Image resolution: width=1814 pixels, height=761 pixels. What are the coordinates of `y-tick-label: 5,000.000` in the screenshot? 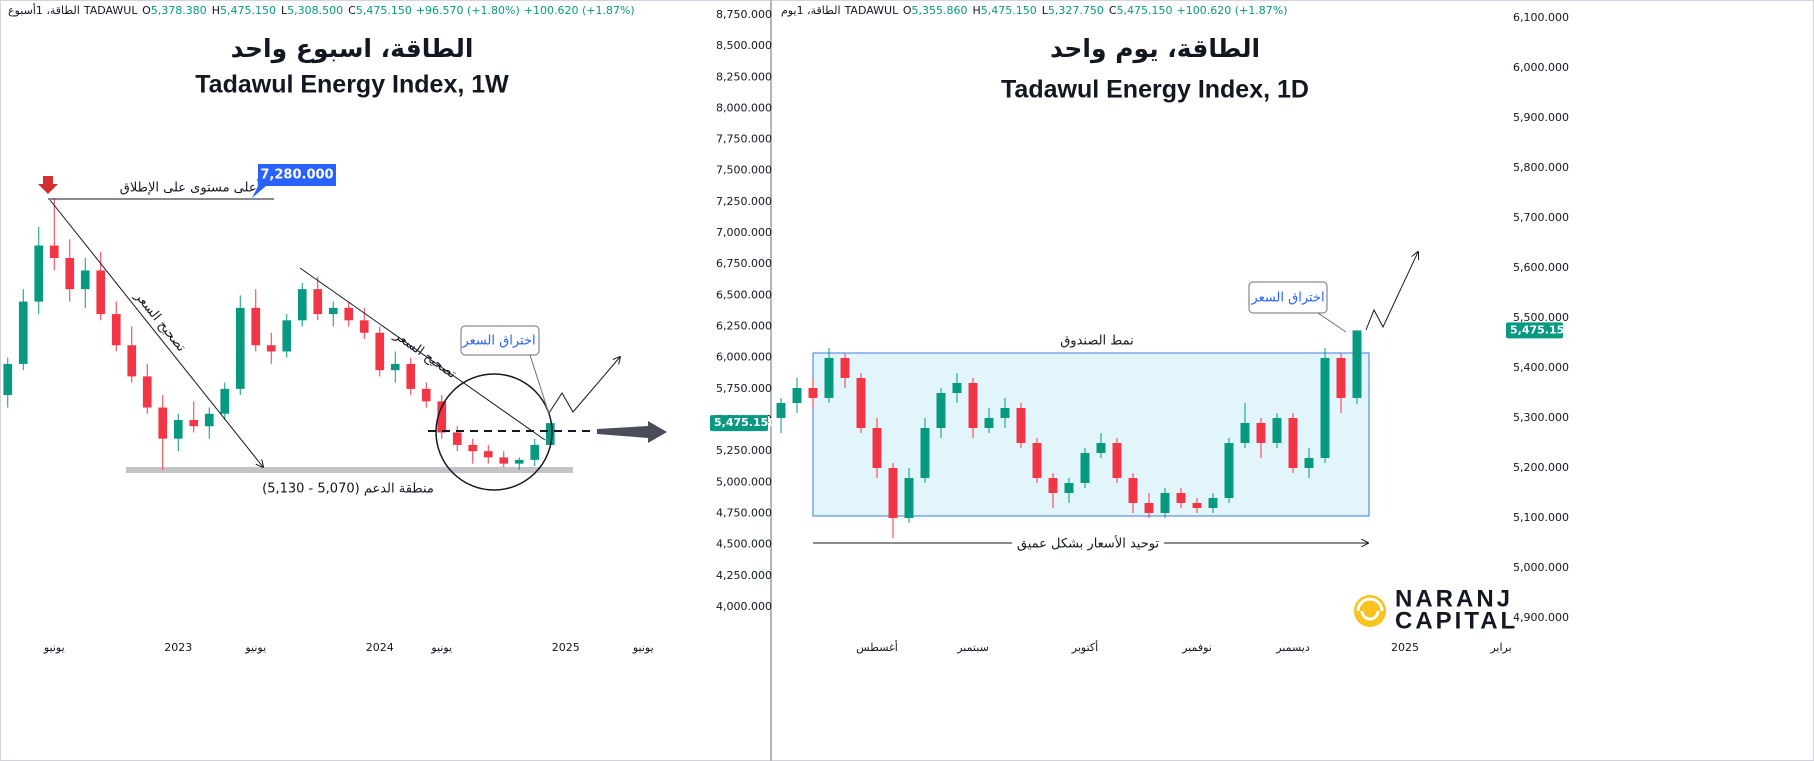 It's located at (744, 481).